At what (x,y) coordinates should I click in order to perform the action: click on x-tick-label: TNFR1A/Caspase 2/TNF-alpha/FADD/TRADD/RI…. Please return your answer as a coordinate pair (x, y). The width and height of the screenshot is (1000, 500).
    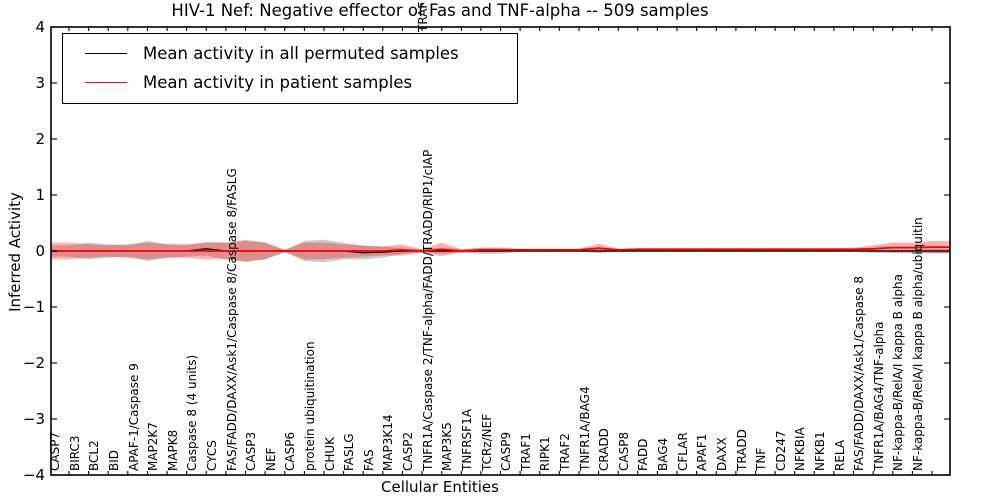
    Looking at the image, I should click on (427, 310).